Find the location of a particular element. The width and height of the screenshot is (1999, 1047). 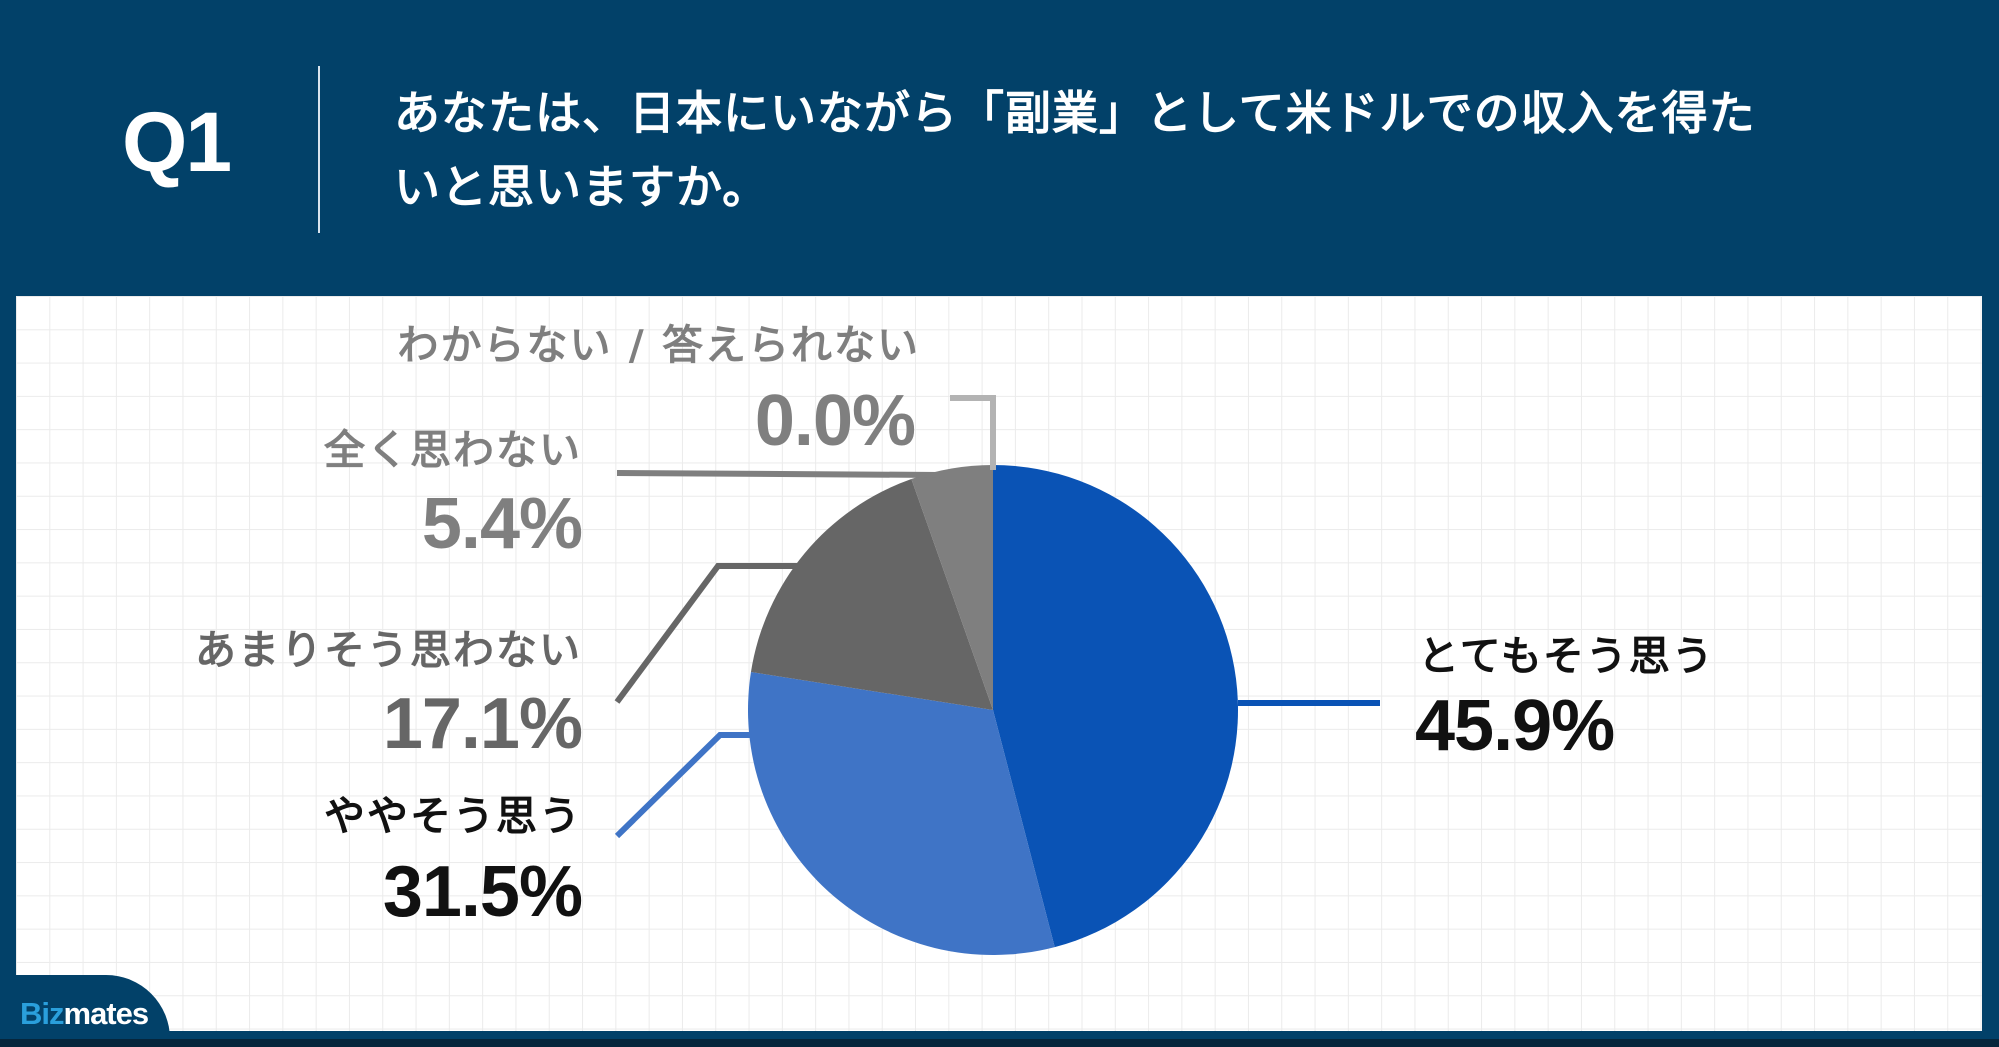

question-number: Q1 is located at coordinates (177, 142).